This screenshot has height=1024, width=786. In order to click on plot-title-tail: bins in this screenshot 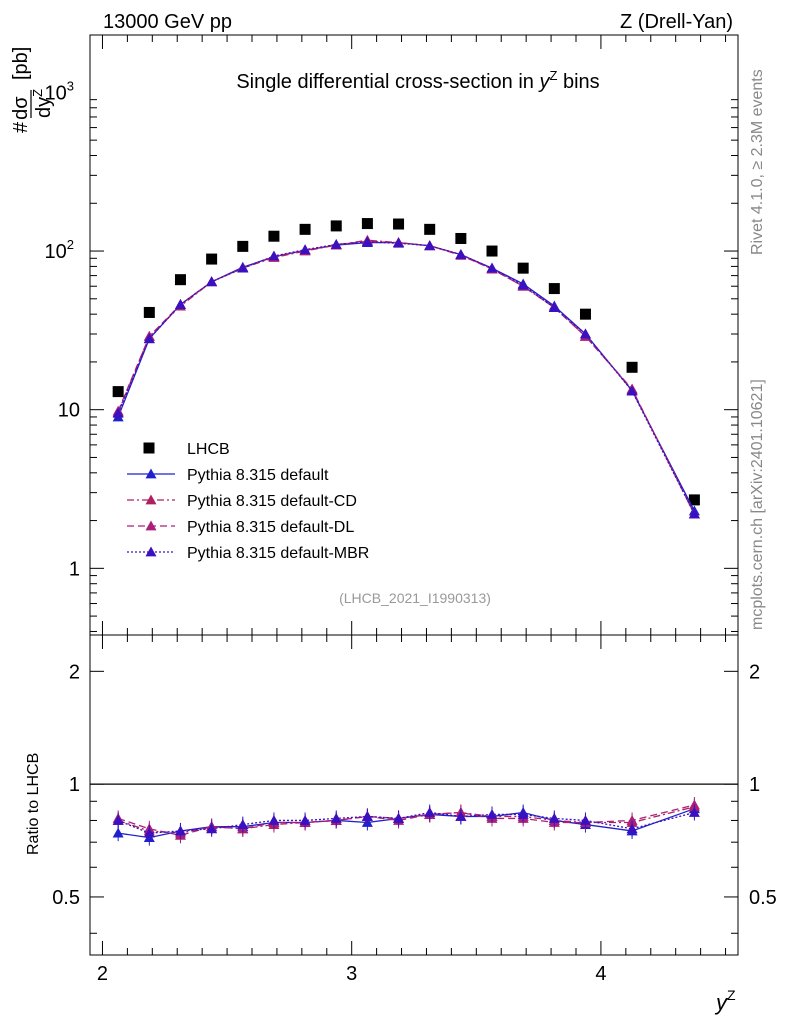, I will do `click(578, 82)`.